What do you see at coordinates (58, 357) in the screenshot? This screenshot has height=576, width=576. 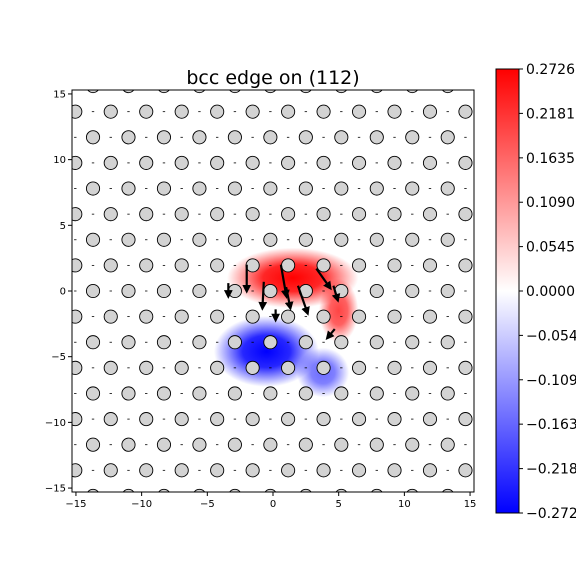 I see `y-tick-label: −5` at bounding box center [58, 357].